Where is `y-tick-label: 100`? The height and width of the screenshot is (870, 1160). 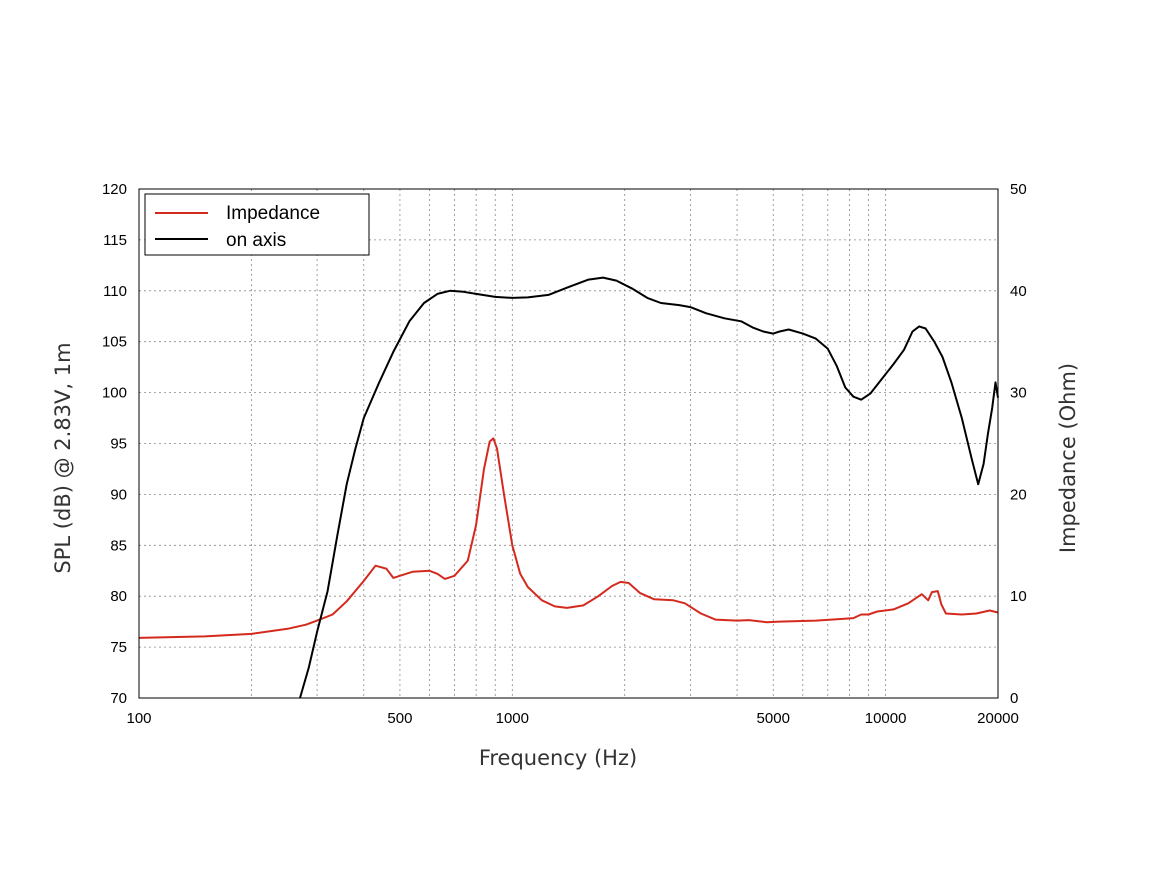 y-tick-label: 100 is located at coordinates (114, 393).